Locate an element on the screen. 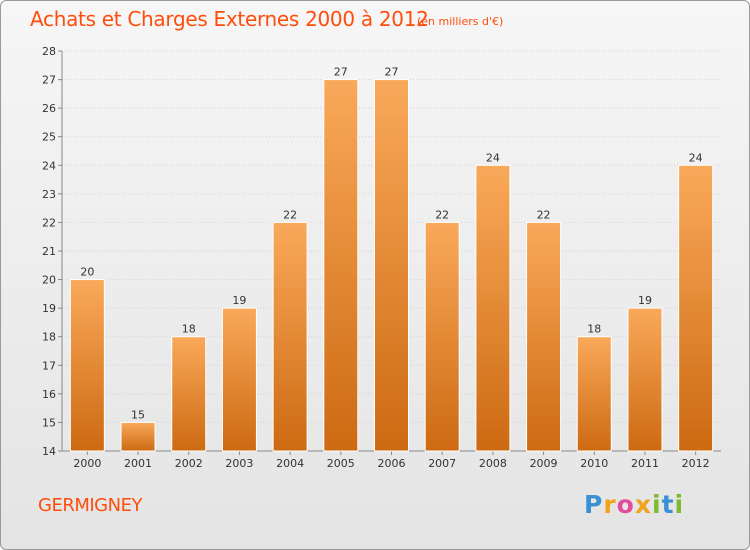 This screenshot has height=550, width=750. y-tick-label: 24 is located at coordinates (49, 165).